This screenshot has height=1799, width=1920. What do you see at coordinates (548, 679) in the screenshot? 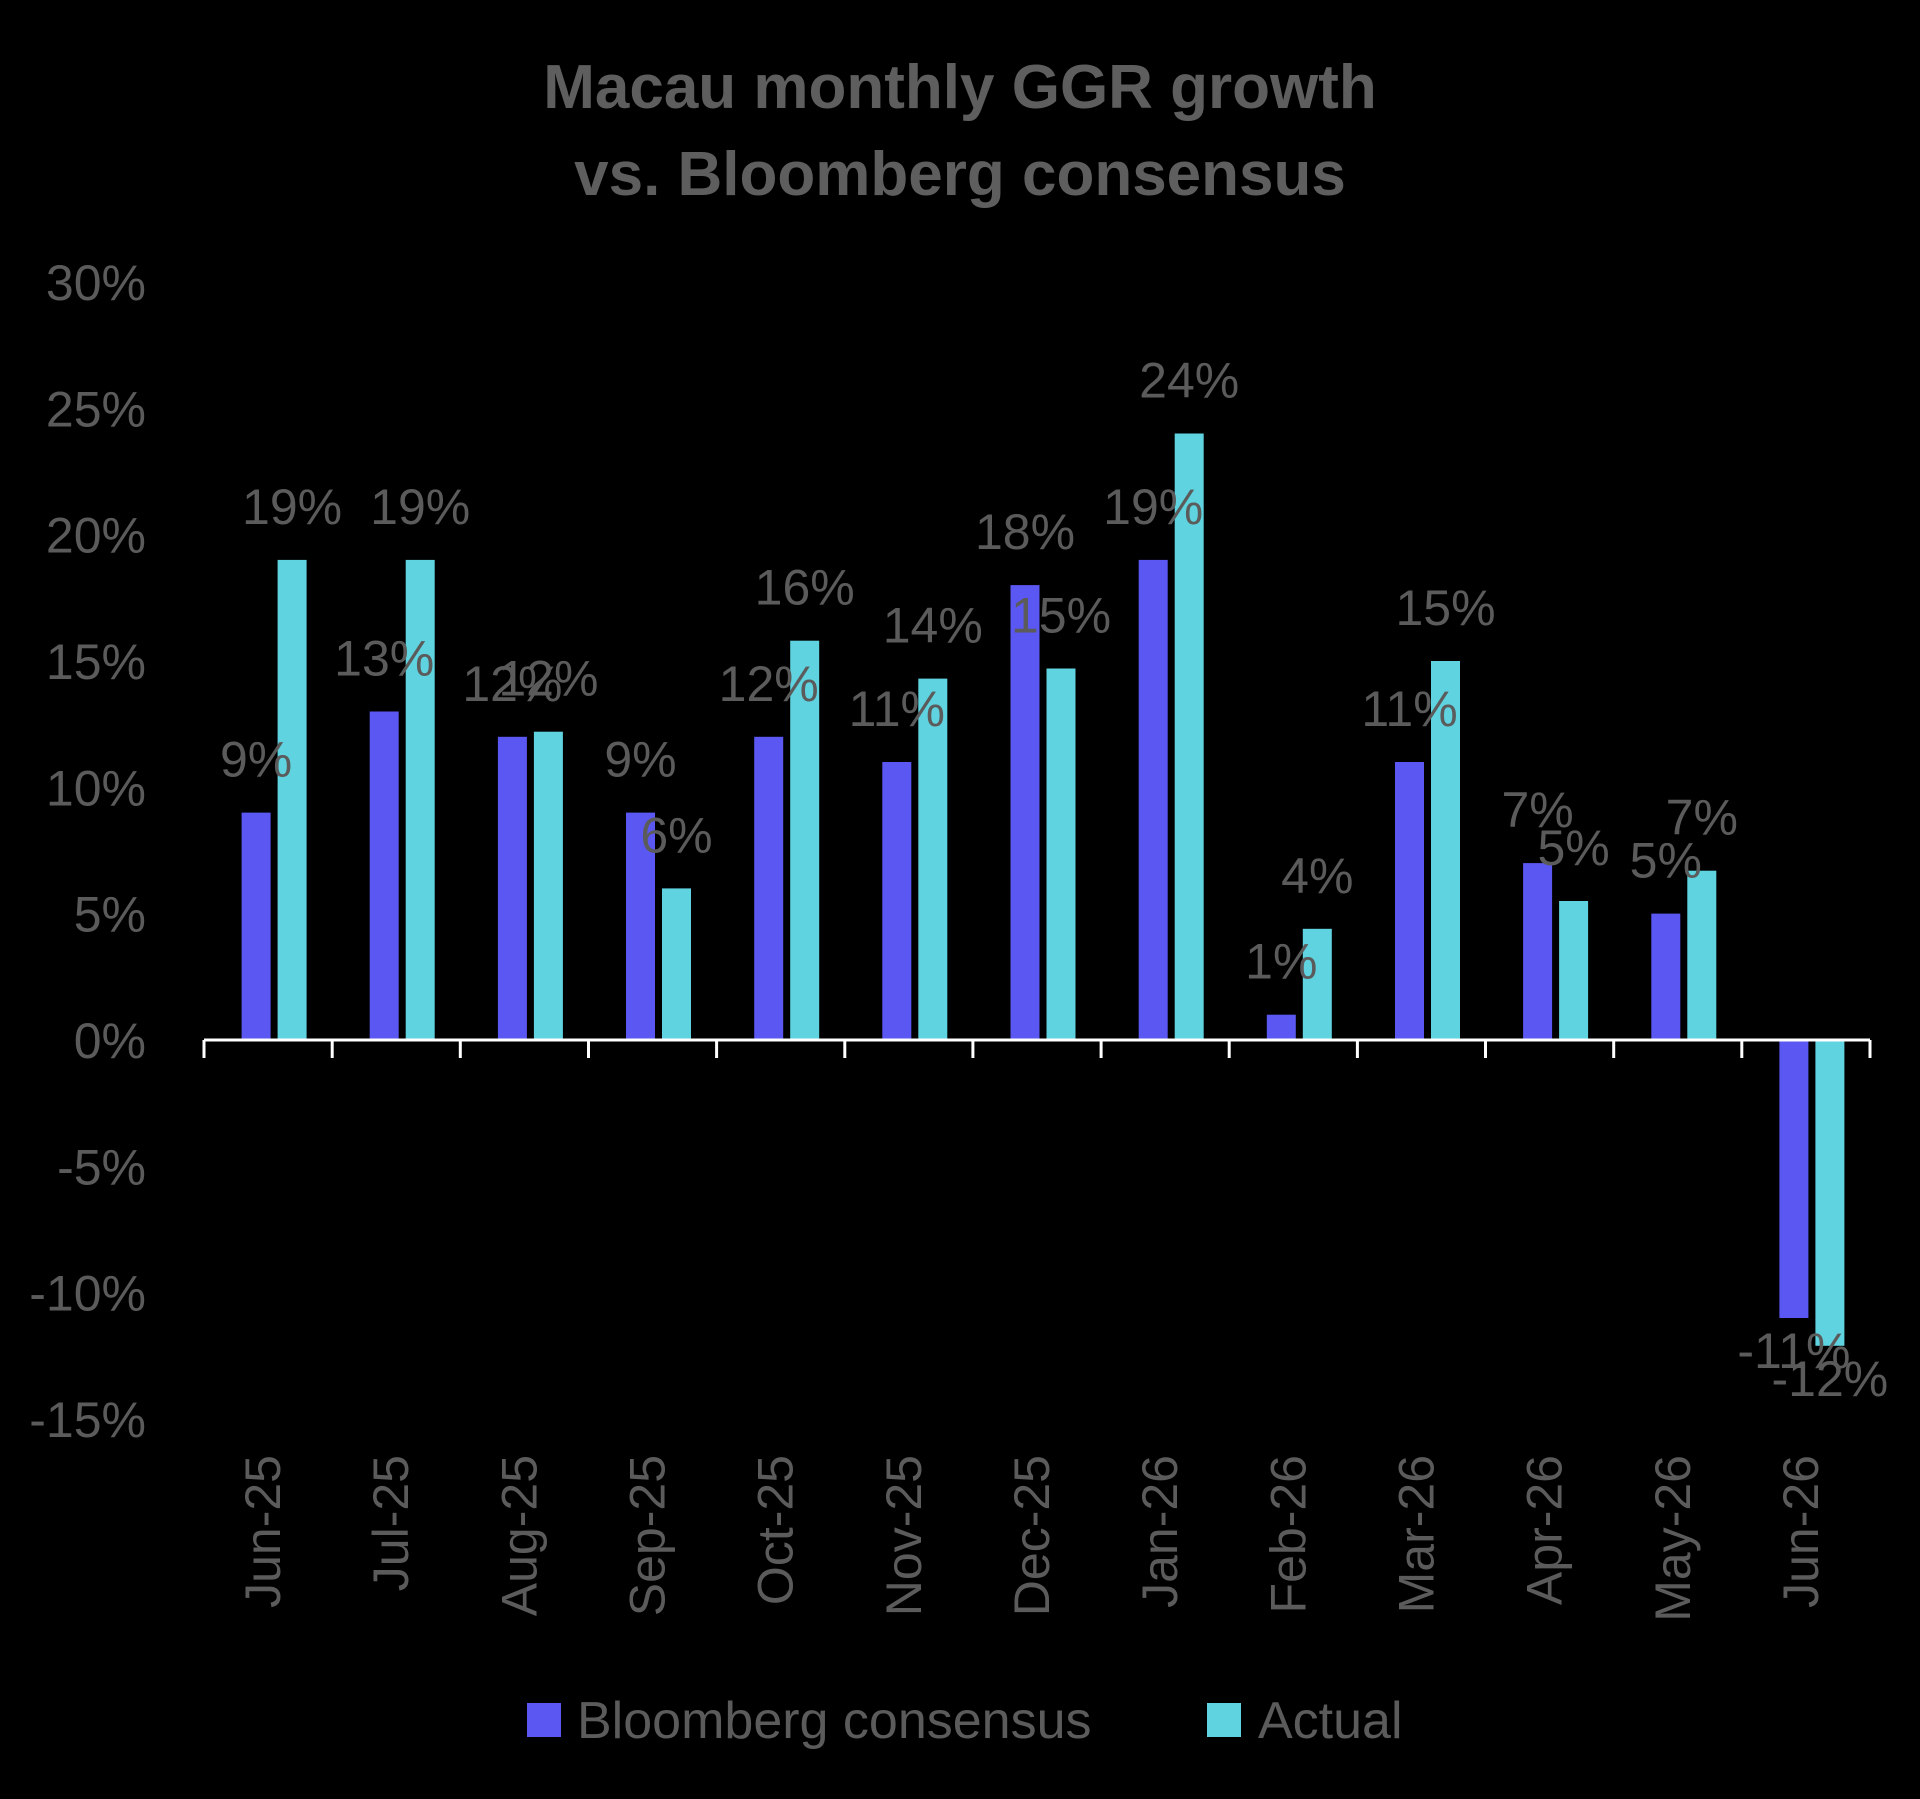
I see `data-label-actual: 12%` at bounding box center [548, 679].